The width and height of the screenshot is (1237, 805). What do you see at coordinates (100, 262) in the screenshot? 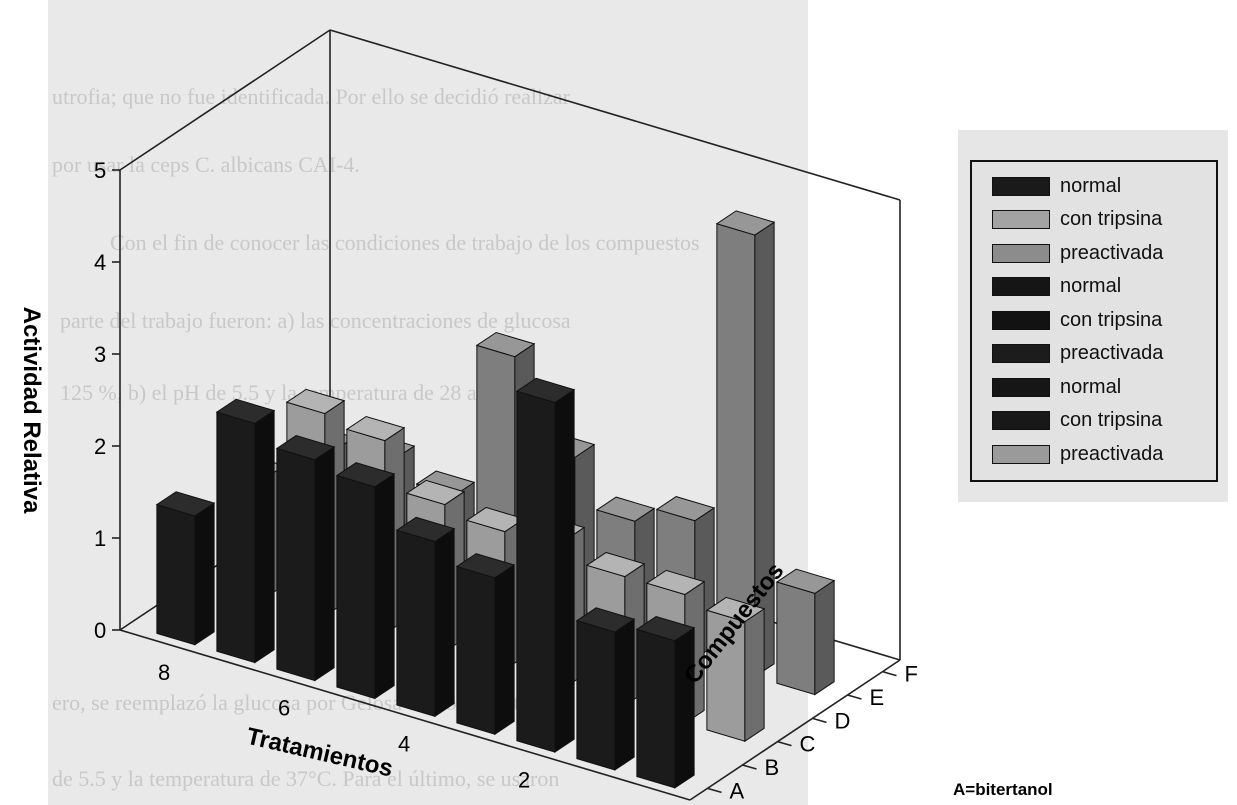
I see `y-tick-label: 4` at bounding box center [100, 262].